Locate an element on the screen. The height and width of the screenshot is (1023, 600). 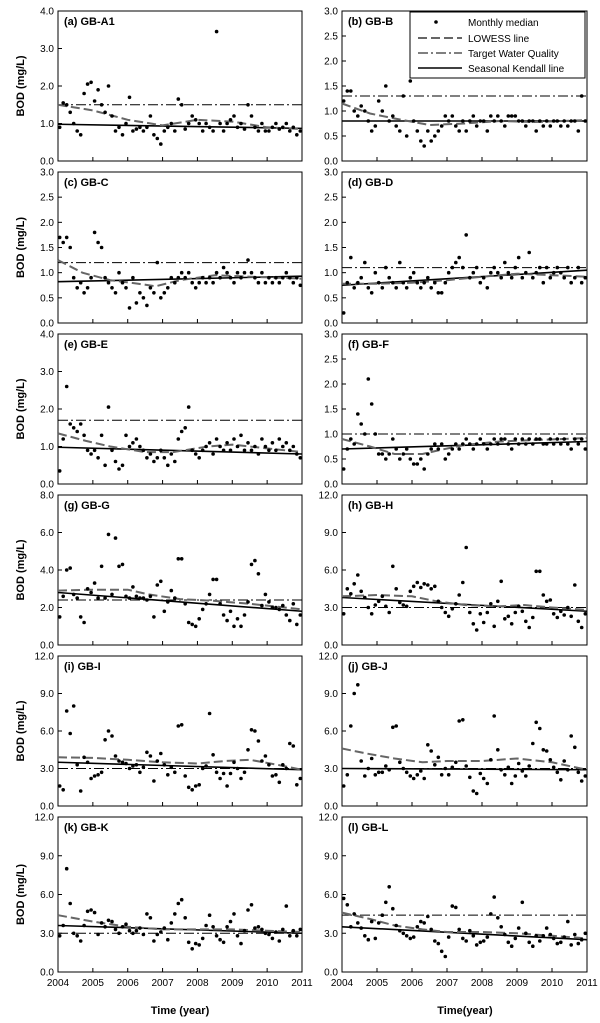
y-tick-label: 2.5 is located at coordinates (47, 198).